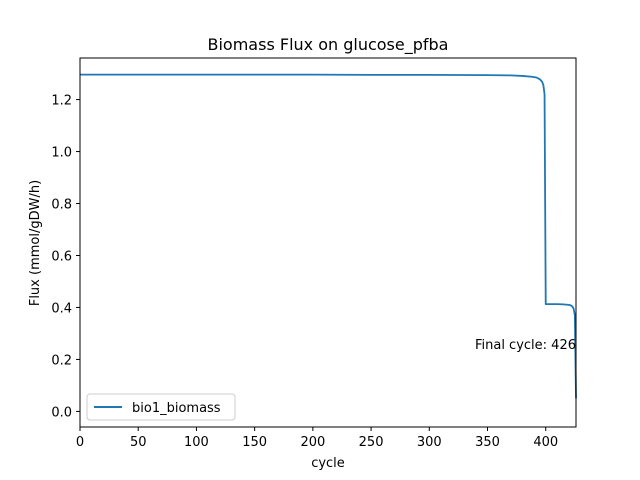 The width and height of the screenshot is (640, 480). Describe the element at coordinates (254, 442) in the screenshot. I see `x-tick-label: 150` at that location.